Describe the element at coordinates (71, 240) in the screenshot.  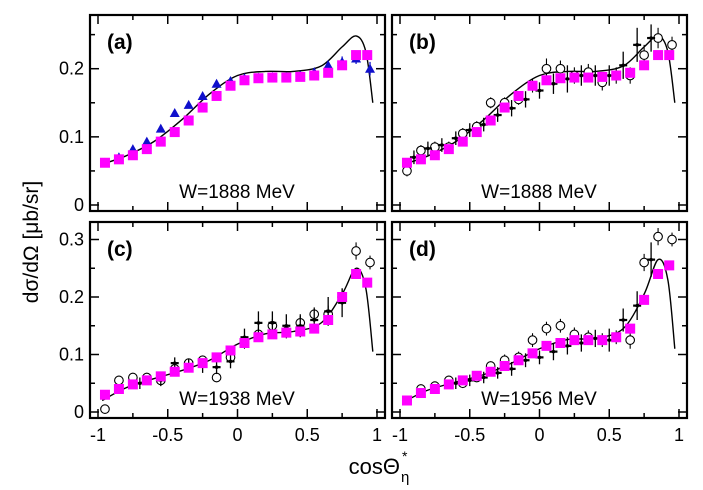
I see `y-tick-label: 0.3` at that location.